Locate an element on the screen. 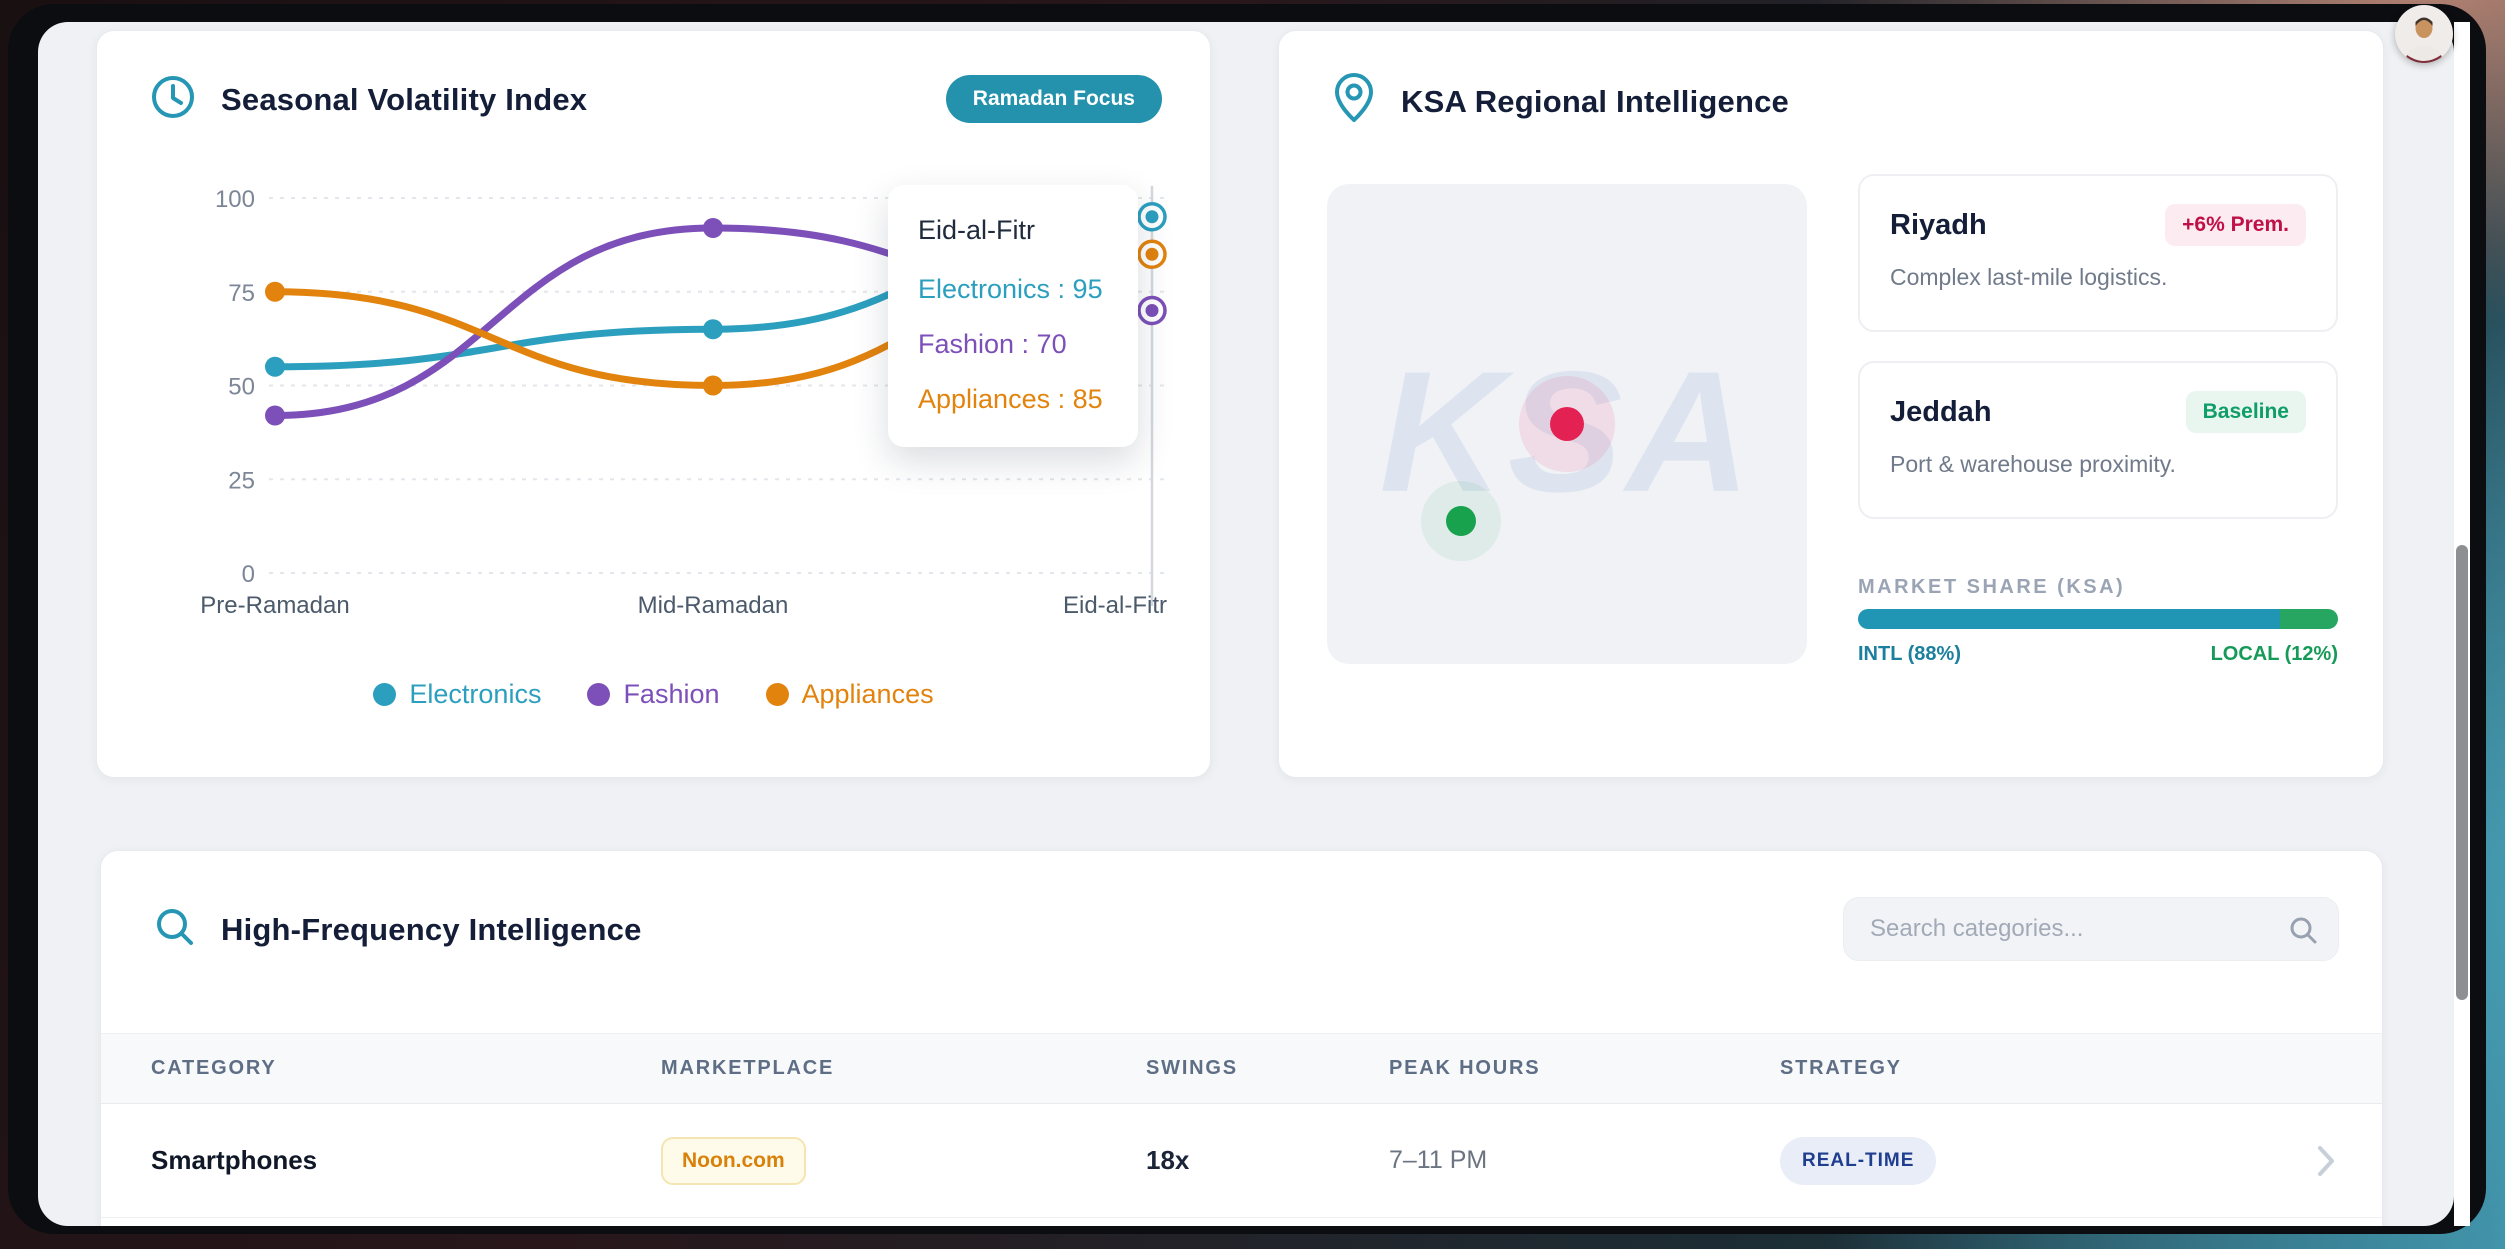 The image size is (2505, 1249). row-category: Smartphones is located at coordinates (234, 1160).